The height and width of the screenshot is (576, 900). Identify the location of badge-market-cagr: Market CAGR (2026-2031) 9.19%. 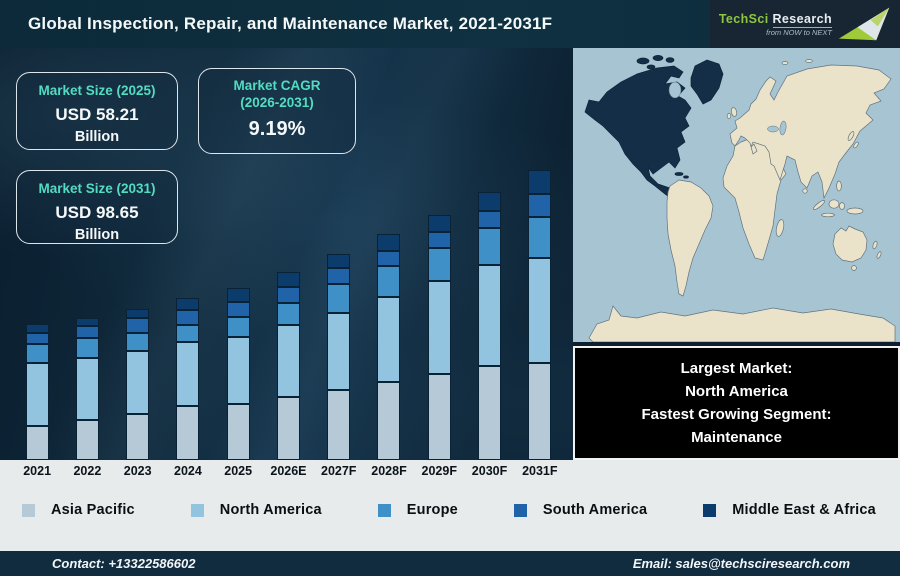
(277, 111).